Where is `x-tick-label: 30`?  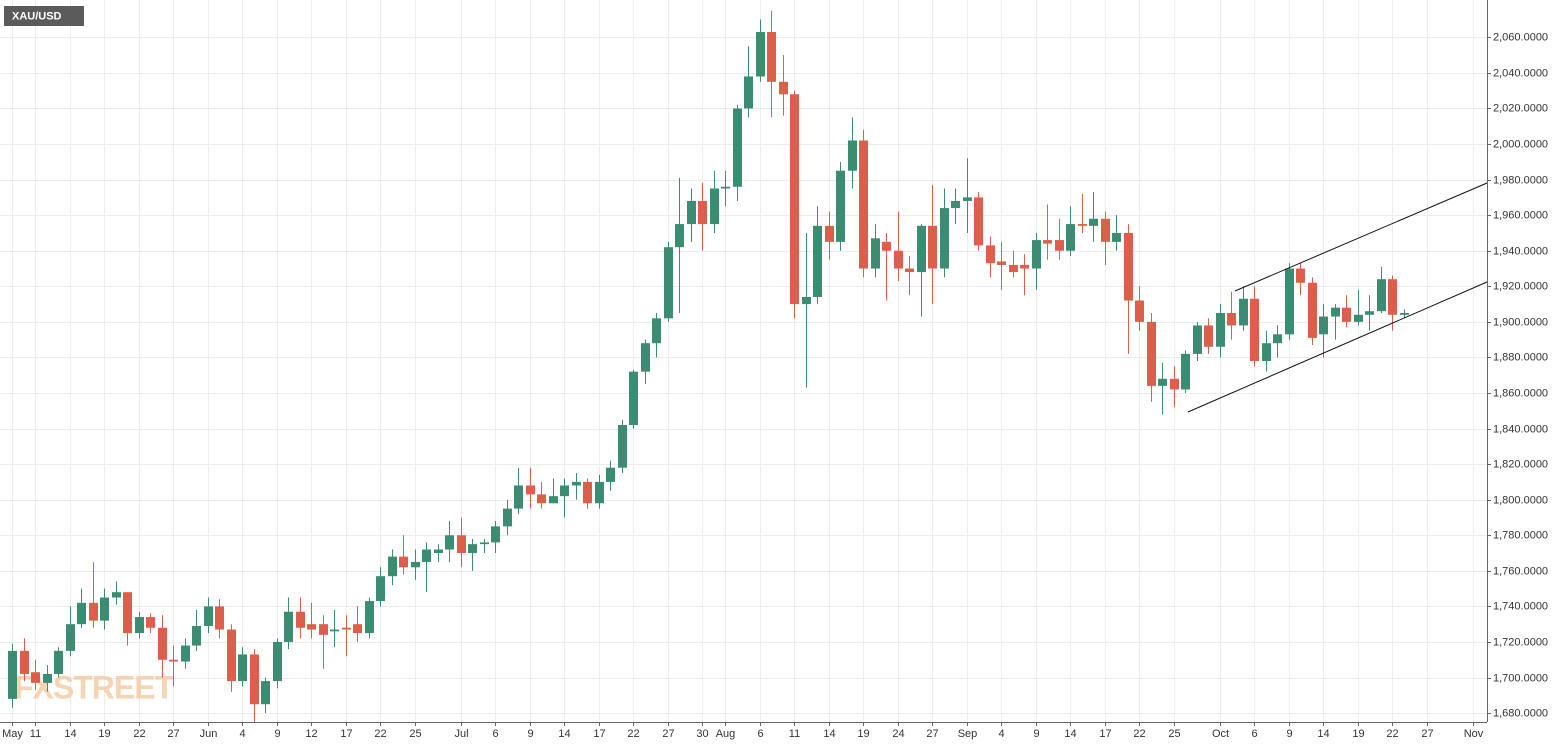 x-tick-label: 30 is located at coordinates (702, 734).